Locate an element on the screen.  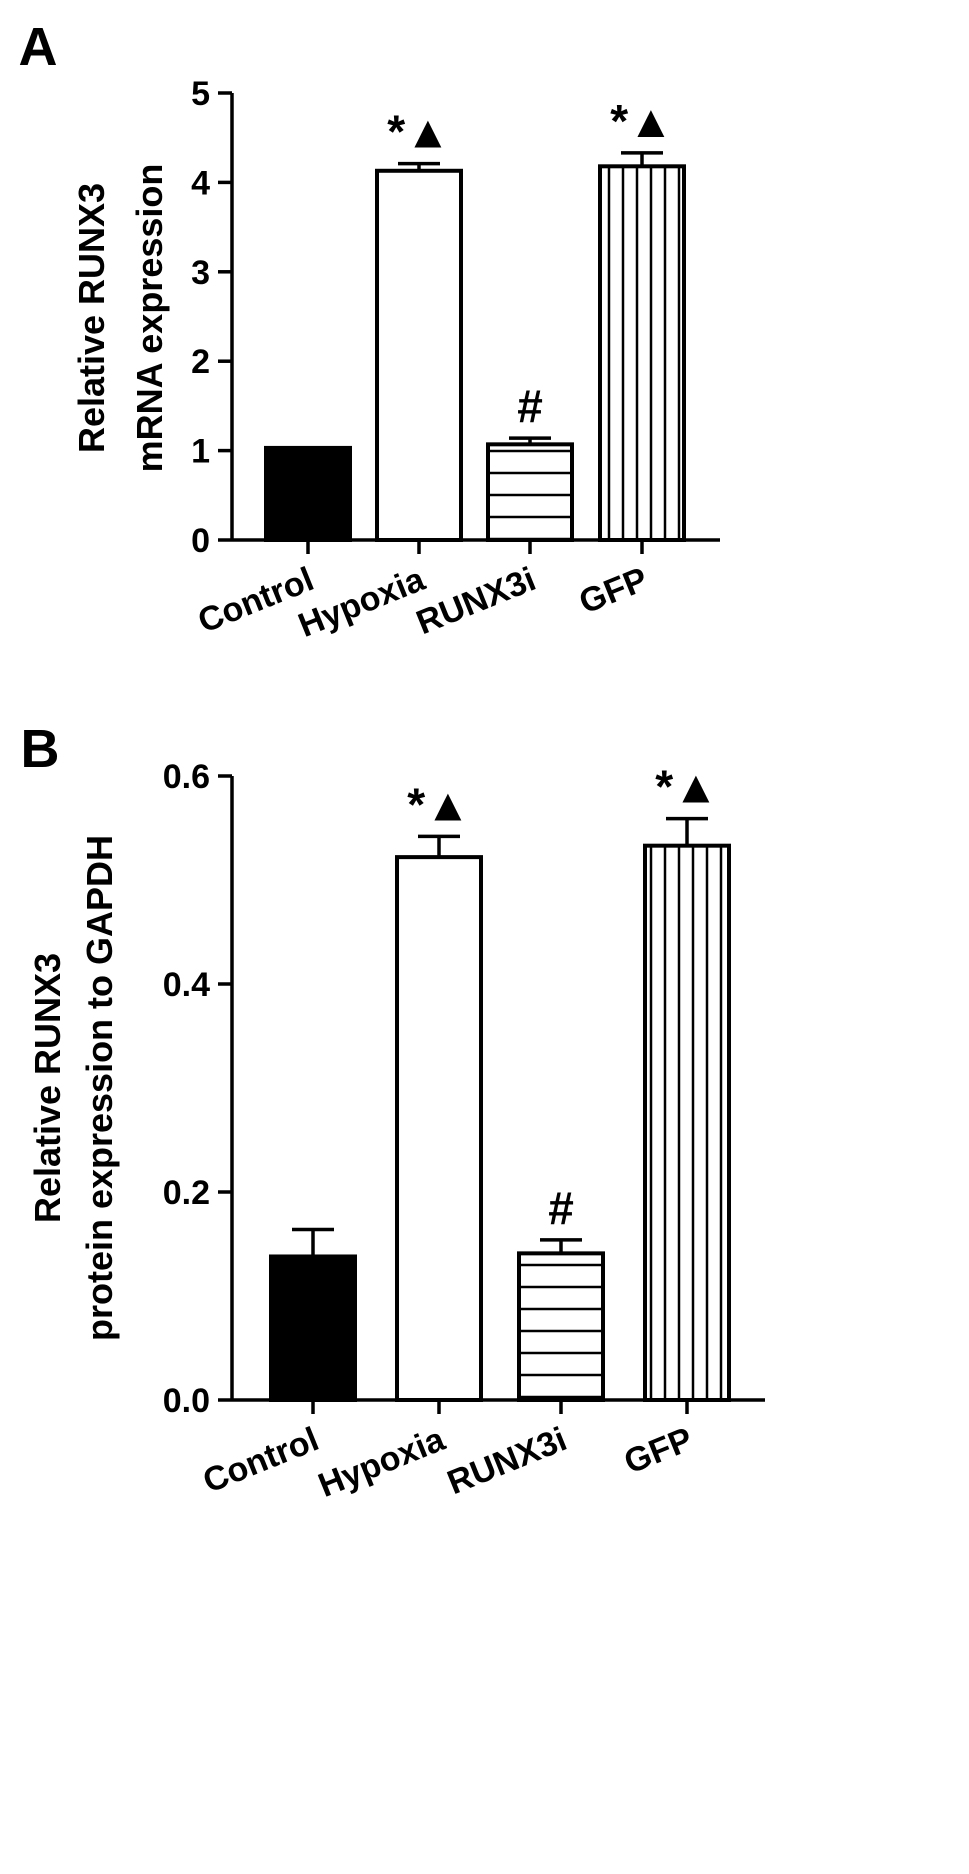
panel-b-significance-mark: # is located at coordinates (561, 1208).